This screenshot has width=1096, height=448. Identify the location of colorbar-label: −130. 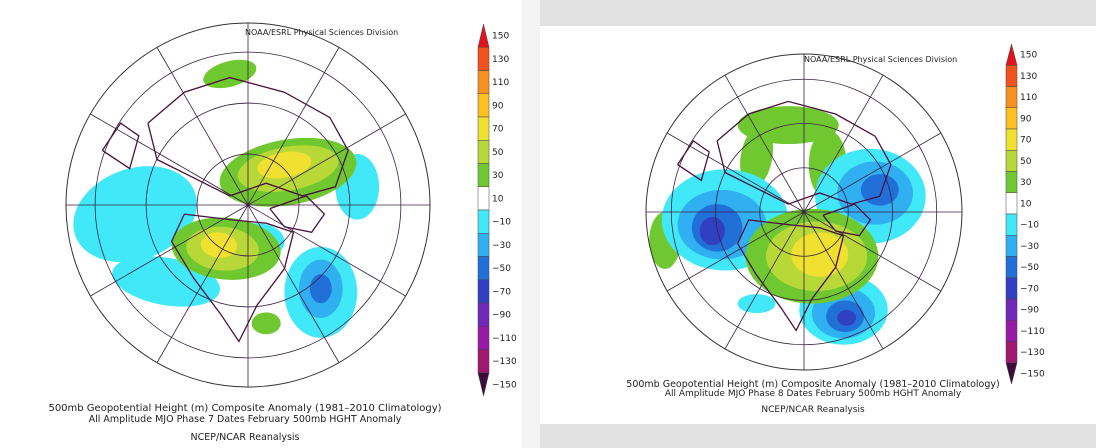
(504, 362).